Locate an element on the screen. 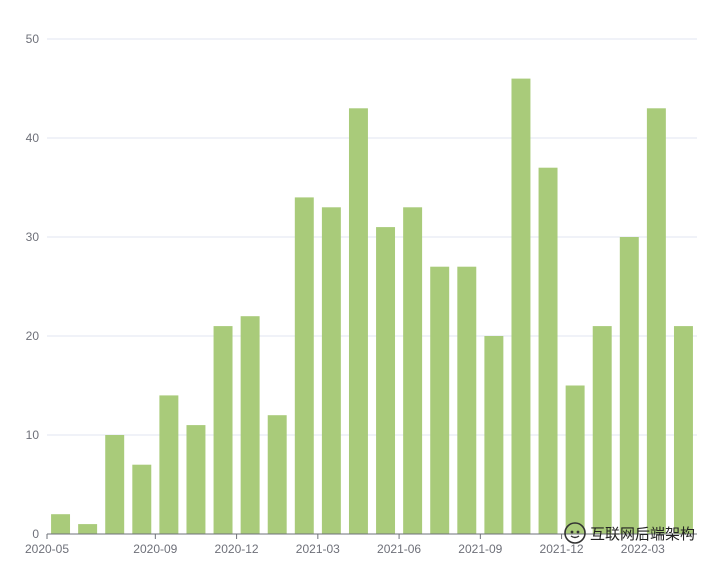  x-tick-label: 2020-09 is located at coordinates (155, 549).